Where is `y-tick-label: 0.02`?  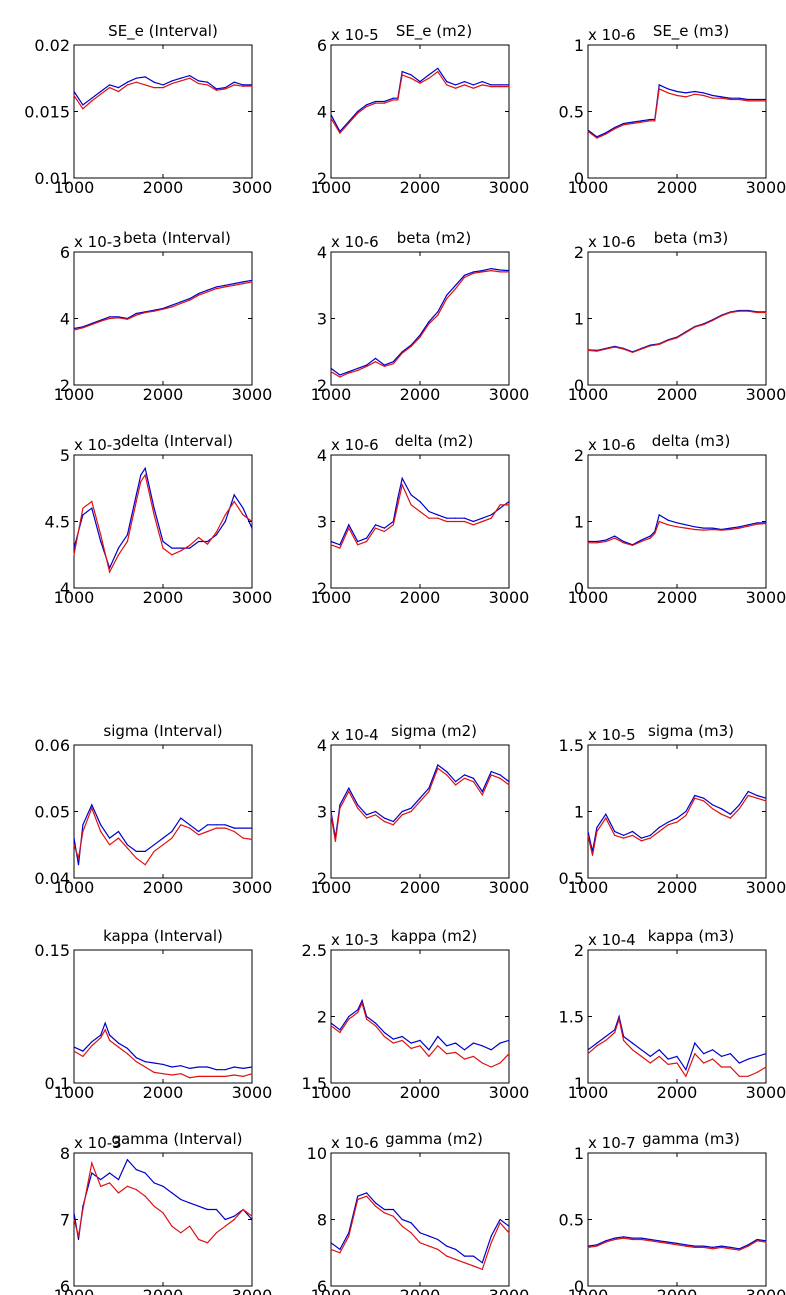
y-tick-label: 0.02 is located at coordinates (52, 45).